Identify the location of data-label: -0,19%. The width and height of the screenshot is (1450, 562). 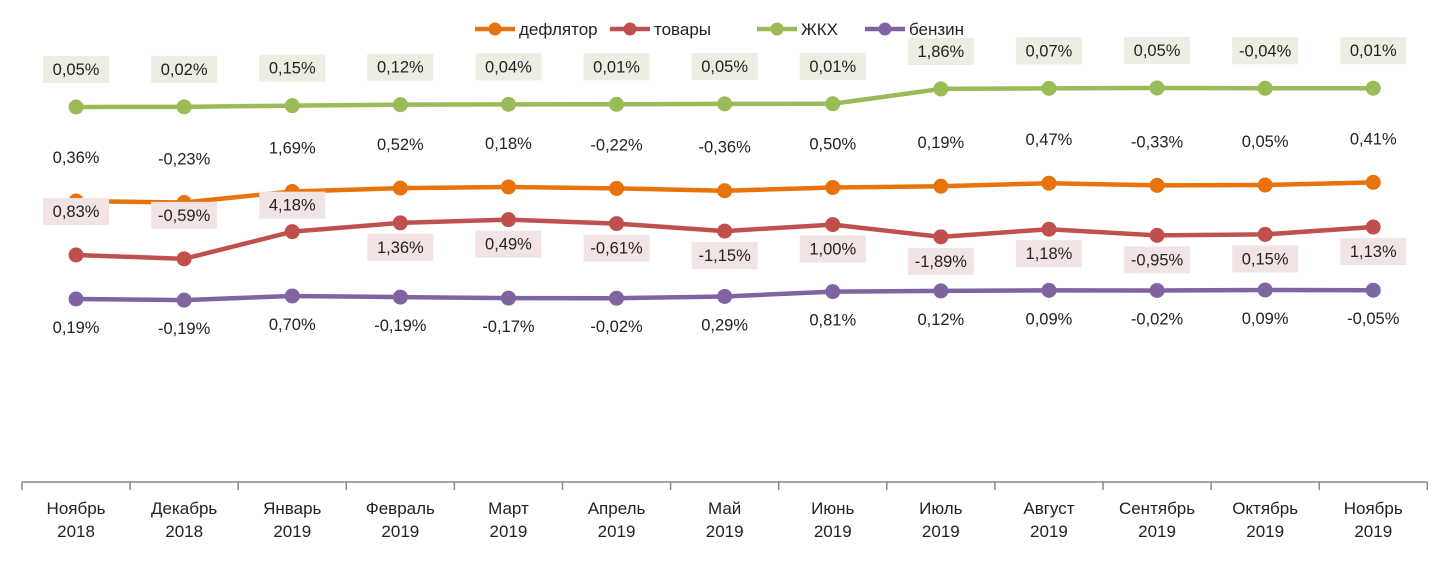
(184, 329).